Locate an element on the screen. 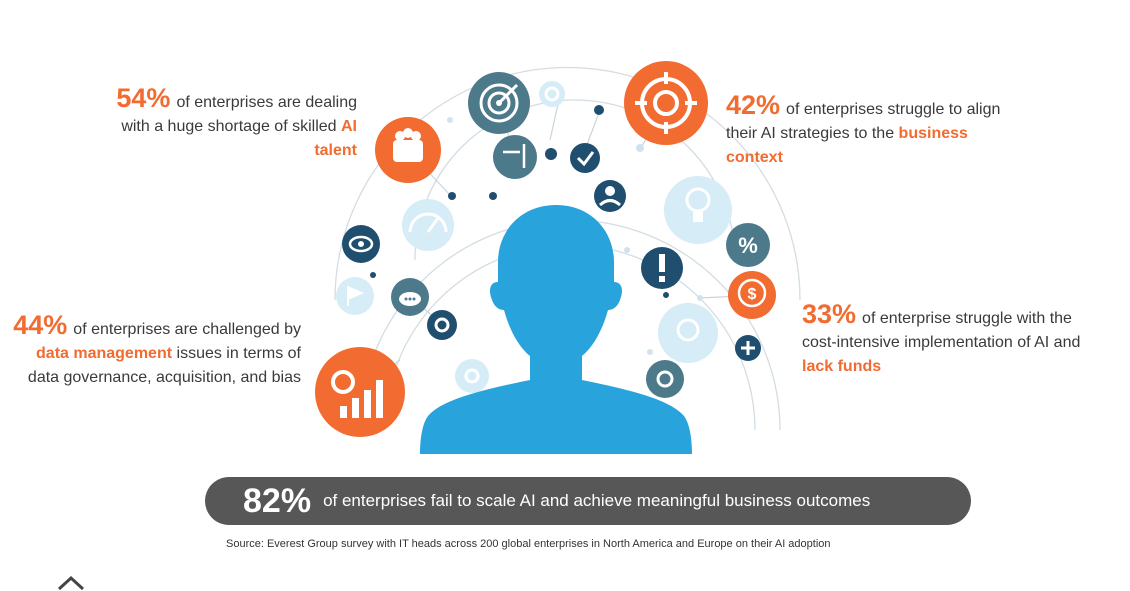 Image resolution: width=1130 pixels, height=591 pixels. cloud-chat-icon is located at coordinates (410, 297).